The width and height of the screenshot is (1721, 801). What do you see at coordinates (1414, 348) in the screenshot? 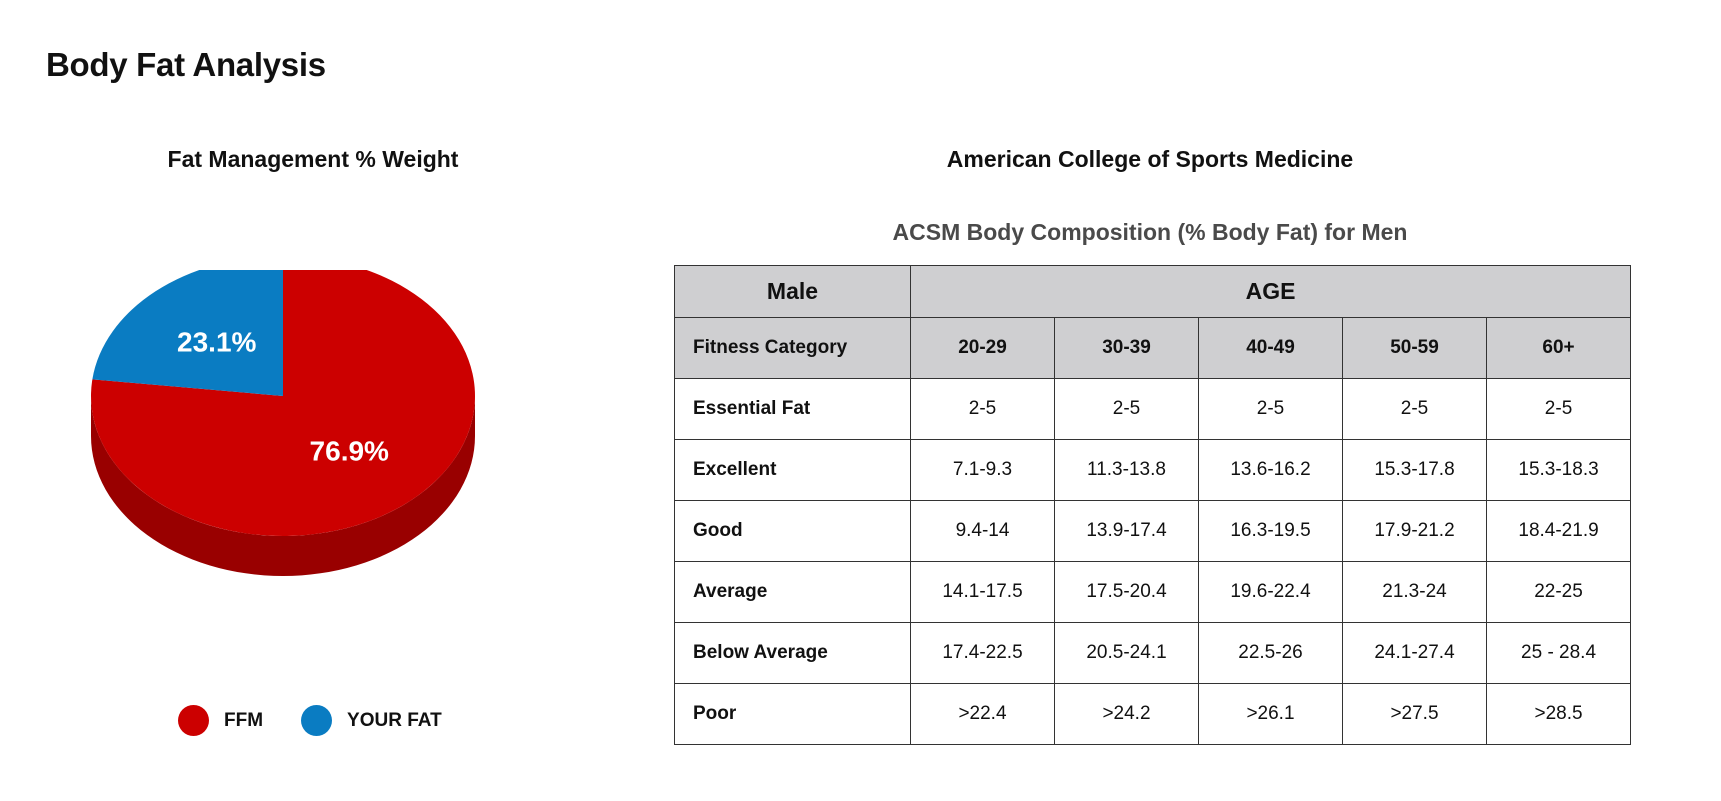
I see `column-header: 50-59` at bounding box center [1414, 348].